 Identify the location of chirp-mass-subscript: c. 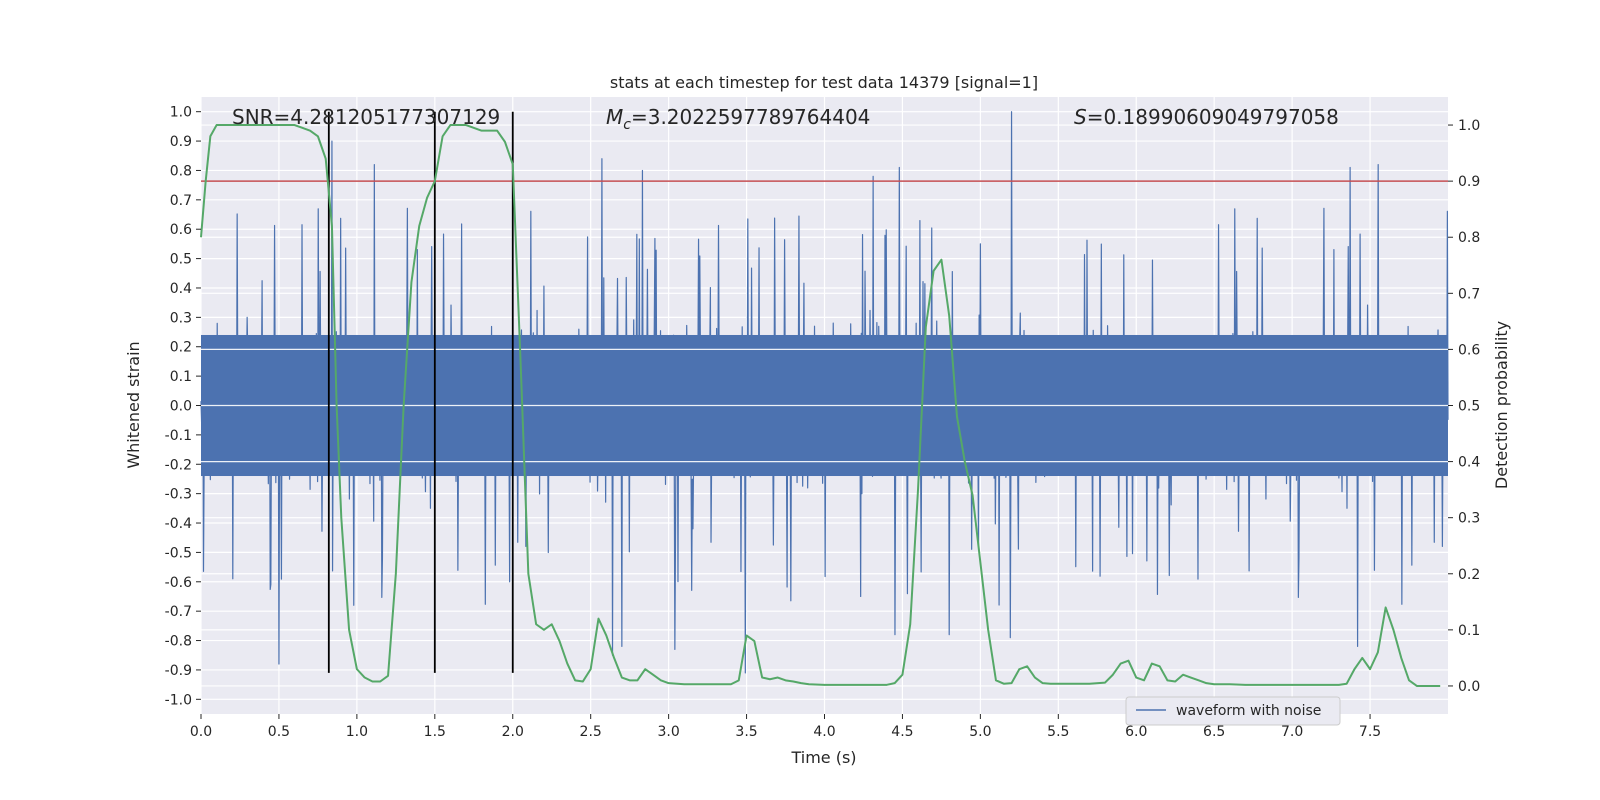
(627, 125).